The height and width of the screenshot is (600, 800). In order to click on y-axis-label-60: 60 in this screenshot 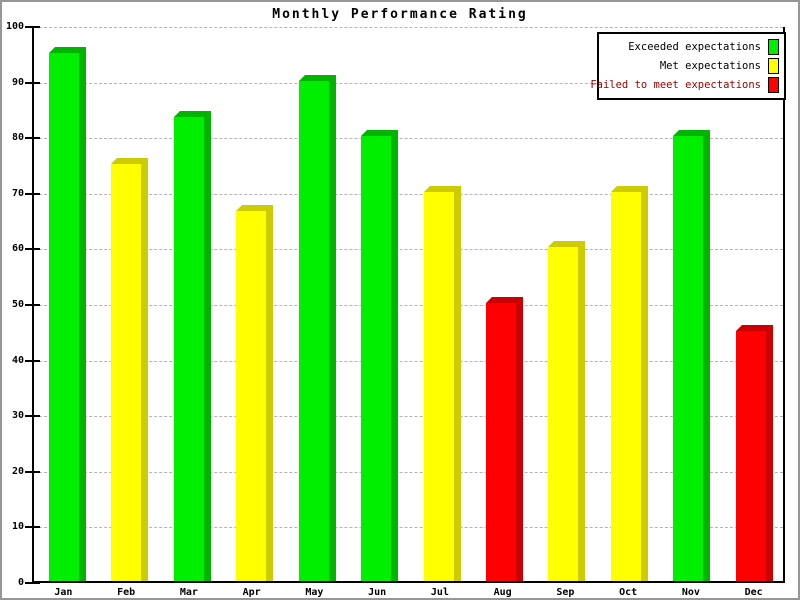, I will do `click(17, 249)`.